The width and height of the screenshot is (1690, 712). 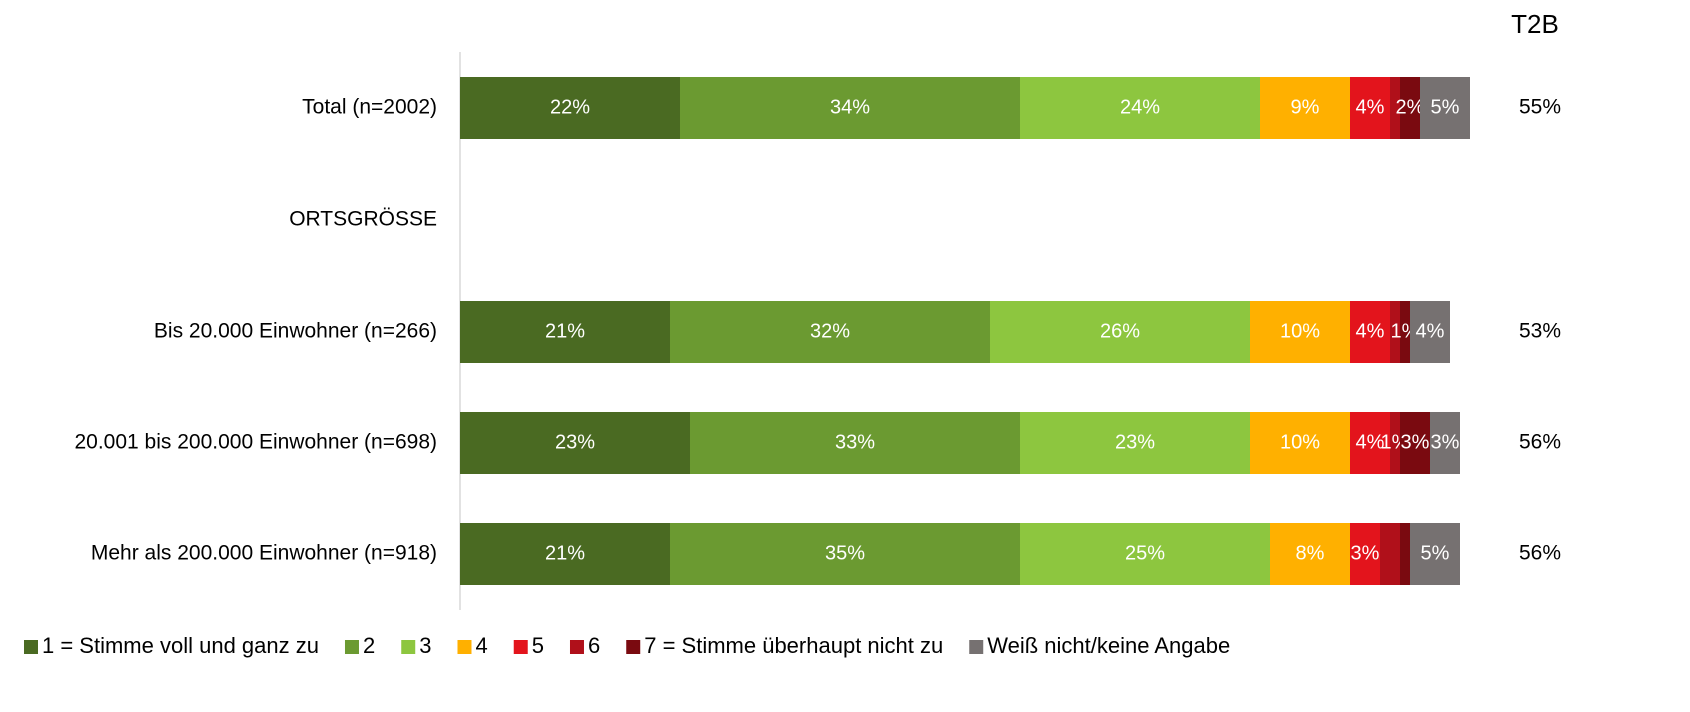 I want to click on legend-label: 3, so click(x=425, y=645).